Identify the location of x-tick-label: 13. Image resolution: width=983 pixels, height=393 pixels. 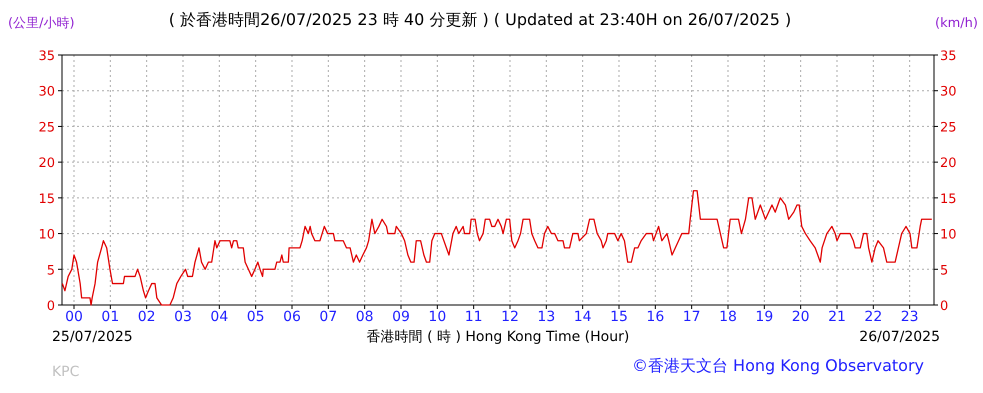
(546, 317).